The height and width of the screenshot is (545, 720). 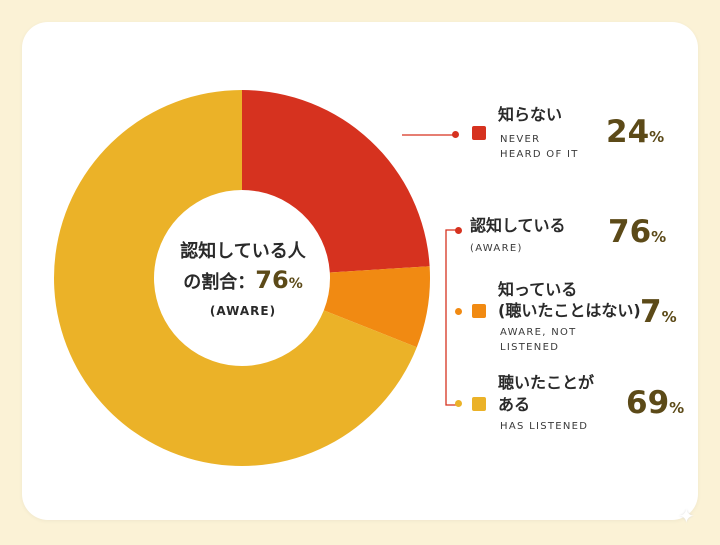 What do you see at coordinates (451, 317) in the screenshot?
I see `connector-aware-bracket` at bounding box center [451, 317].